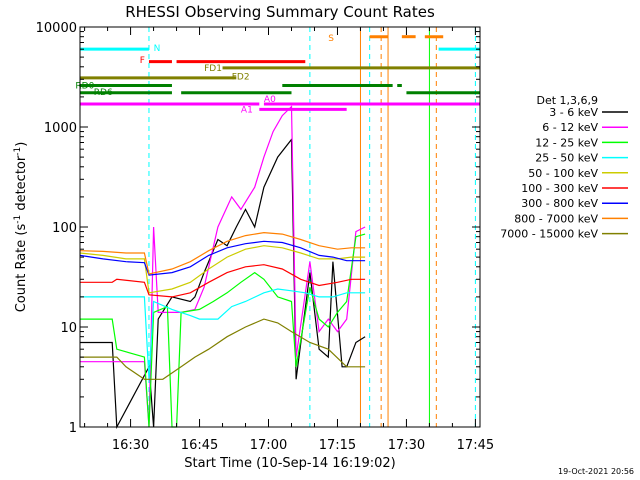 The width and height of the screenshot is (640, 480). Describe the element at coordinates (559, 203) in the screenshot. I see `legend-entry: 300 - 800 keV` at that location.